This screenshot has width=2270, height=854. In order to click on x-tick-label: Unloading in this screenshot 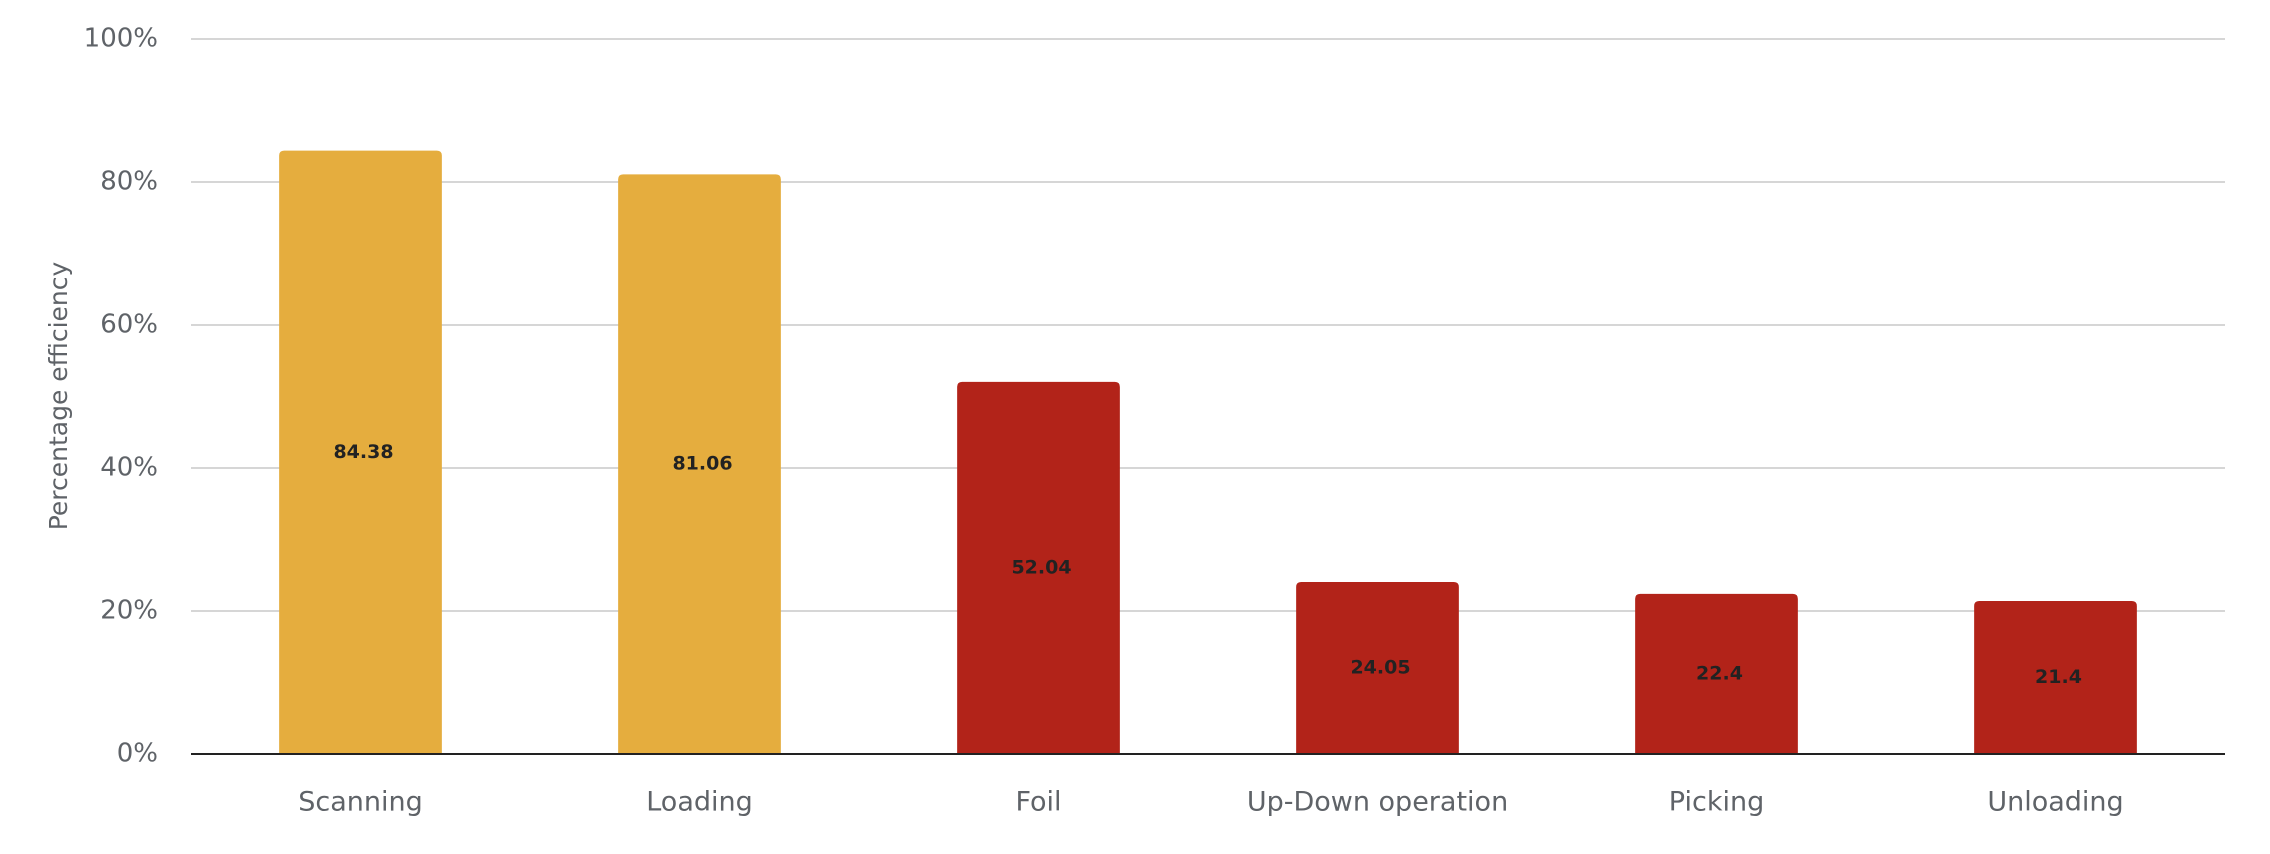, I will do `click(2055, 802)`.